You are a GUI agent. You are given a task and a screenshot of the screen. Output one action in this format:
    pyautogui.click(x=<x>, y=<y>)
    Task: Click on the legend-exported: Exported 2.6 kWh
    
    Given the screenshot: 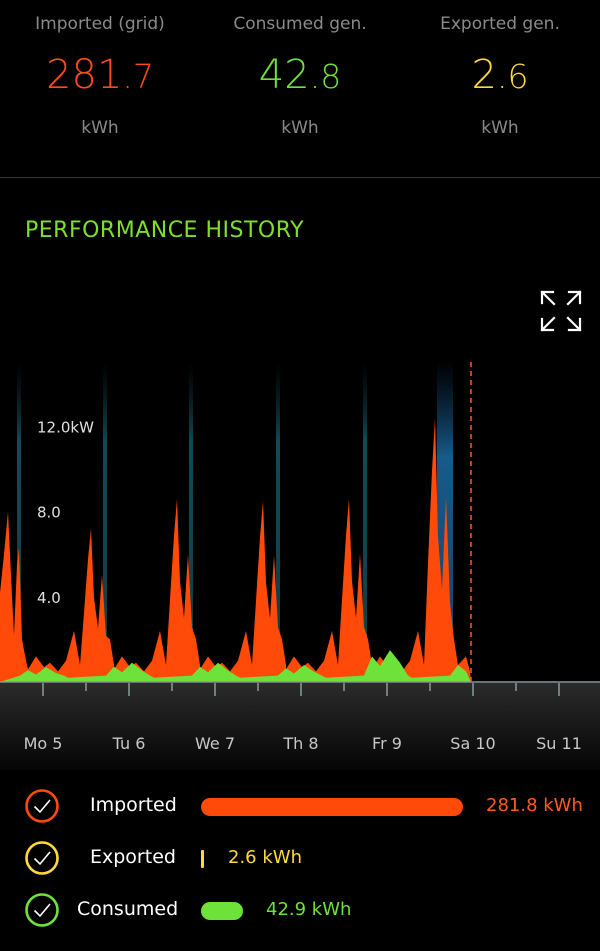 What is the action you would take?
    pyautogui.click(x=300, y=858)
    